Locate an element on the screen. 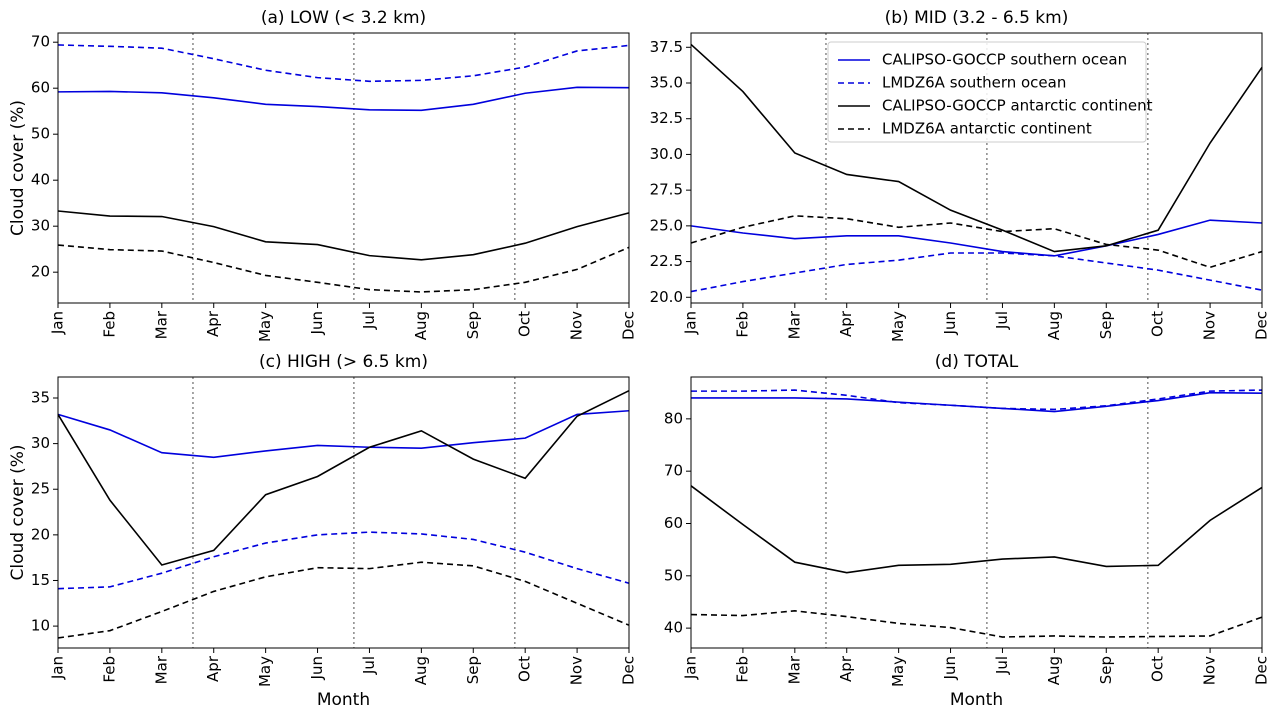 The width and height of the screenshot is (1274, 709). panel-title: (b) MID (3.2 - 6.5 km) is located at coordinates (977, 18).